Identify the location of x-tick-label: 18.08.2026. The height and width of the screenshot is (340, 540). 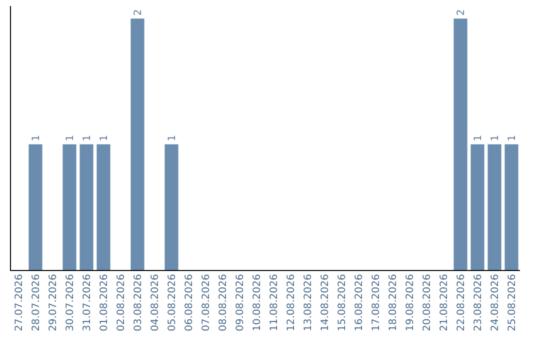
(393, 303).